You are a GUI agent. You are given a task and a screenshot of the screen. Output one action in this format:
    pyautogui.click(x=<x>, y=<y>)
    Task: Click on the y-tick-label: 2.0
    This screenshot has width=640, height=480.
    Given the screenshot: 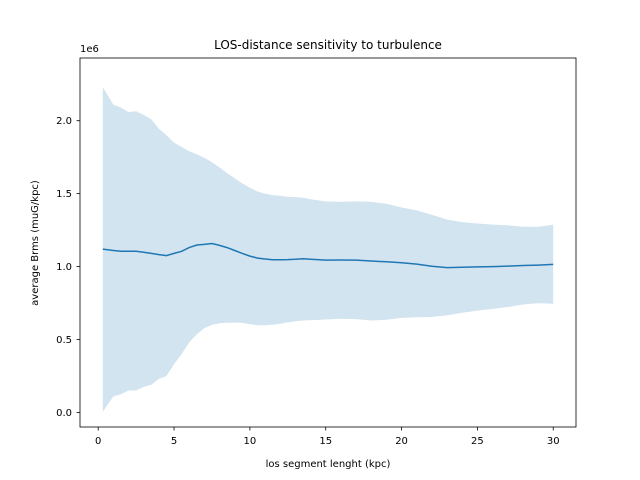 What is the action you would take?
    pyautogui.click(x=64, y=121)
    